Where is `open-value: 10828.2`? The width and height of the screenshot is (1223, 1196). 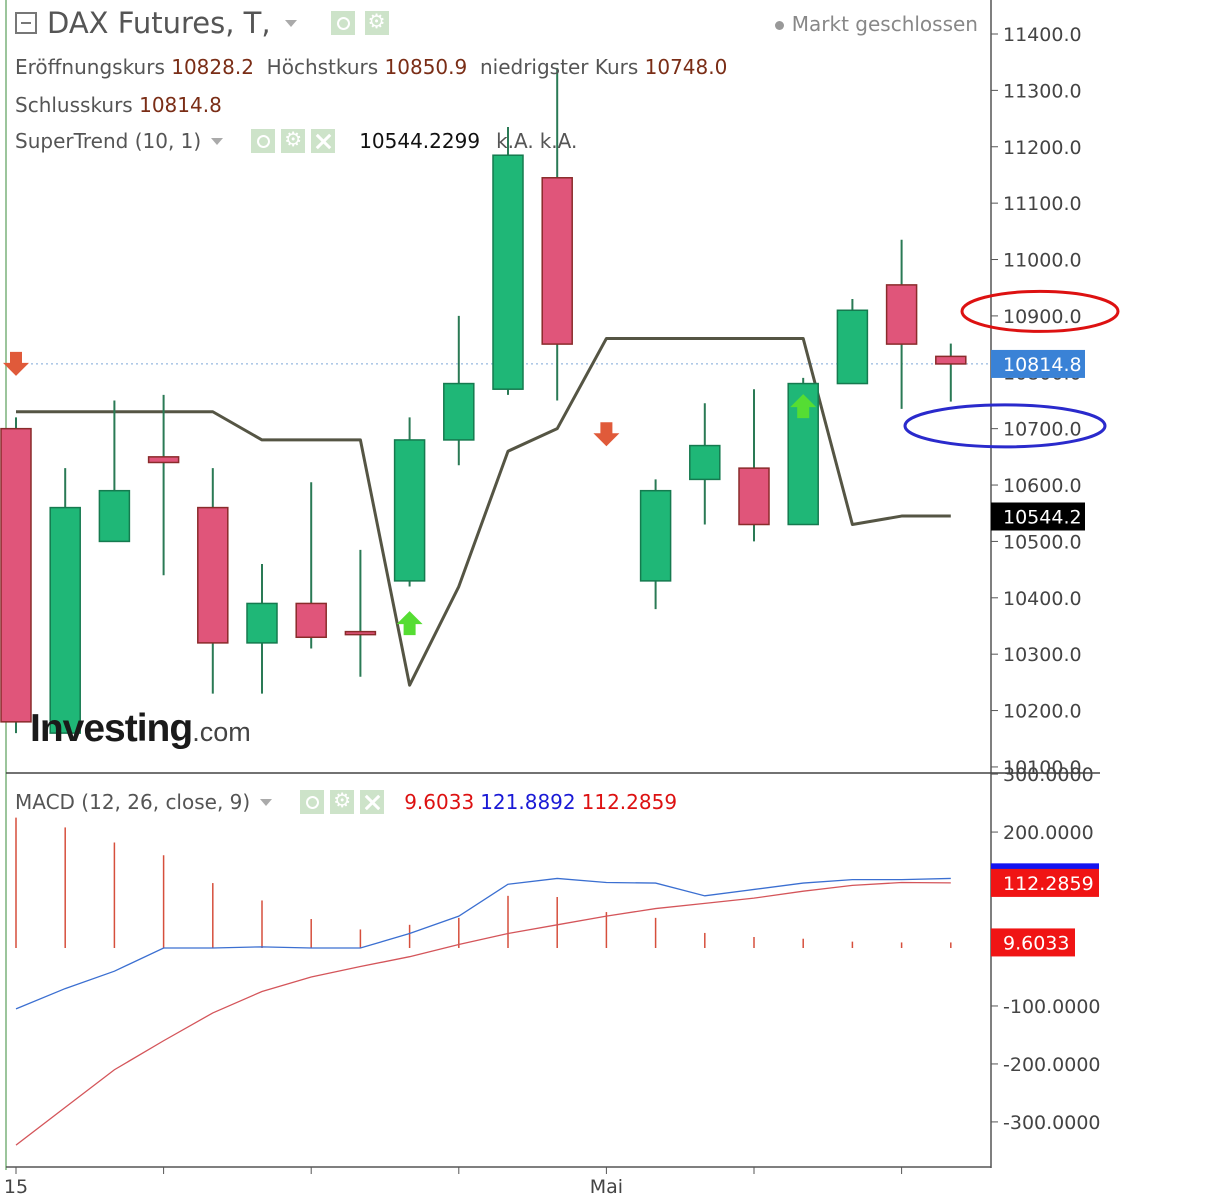 open-value: 10828.2 is located at coordinates (212, 67).